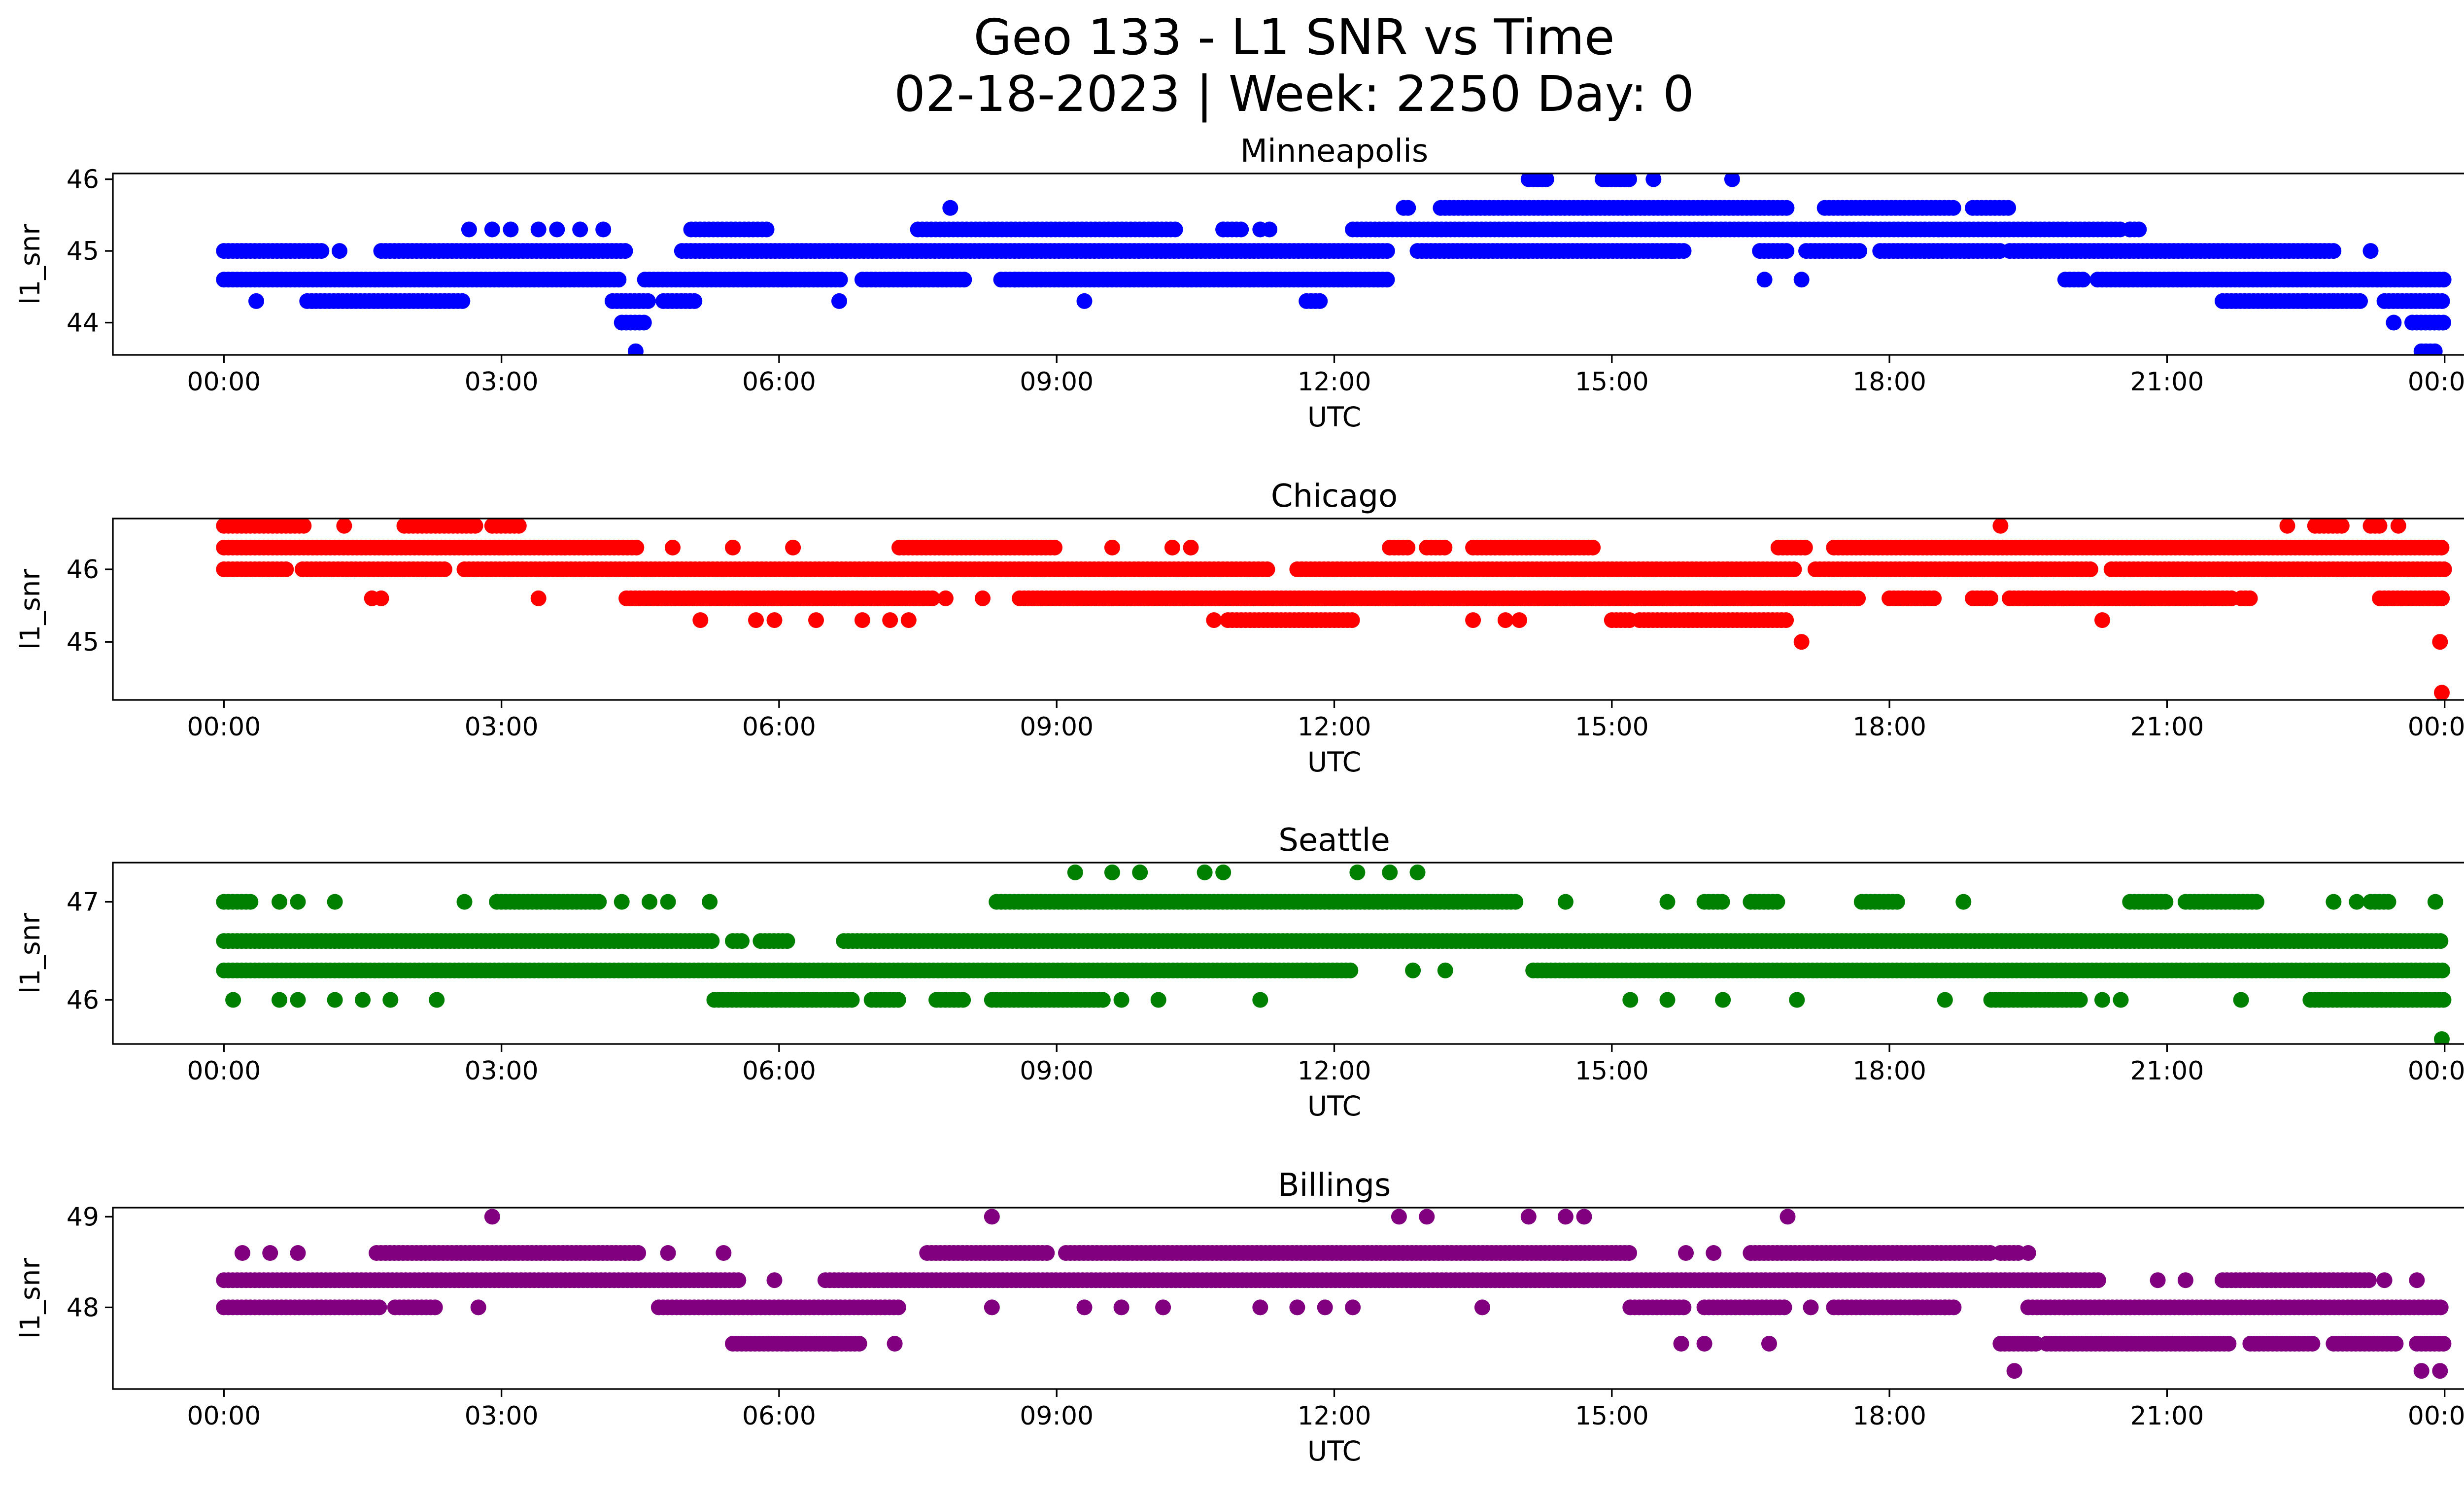 The image size is (2464, 1495). Describe the element at coordinates (1334, 1294) in the screenshot. I see `billings-data-points` at that location.